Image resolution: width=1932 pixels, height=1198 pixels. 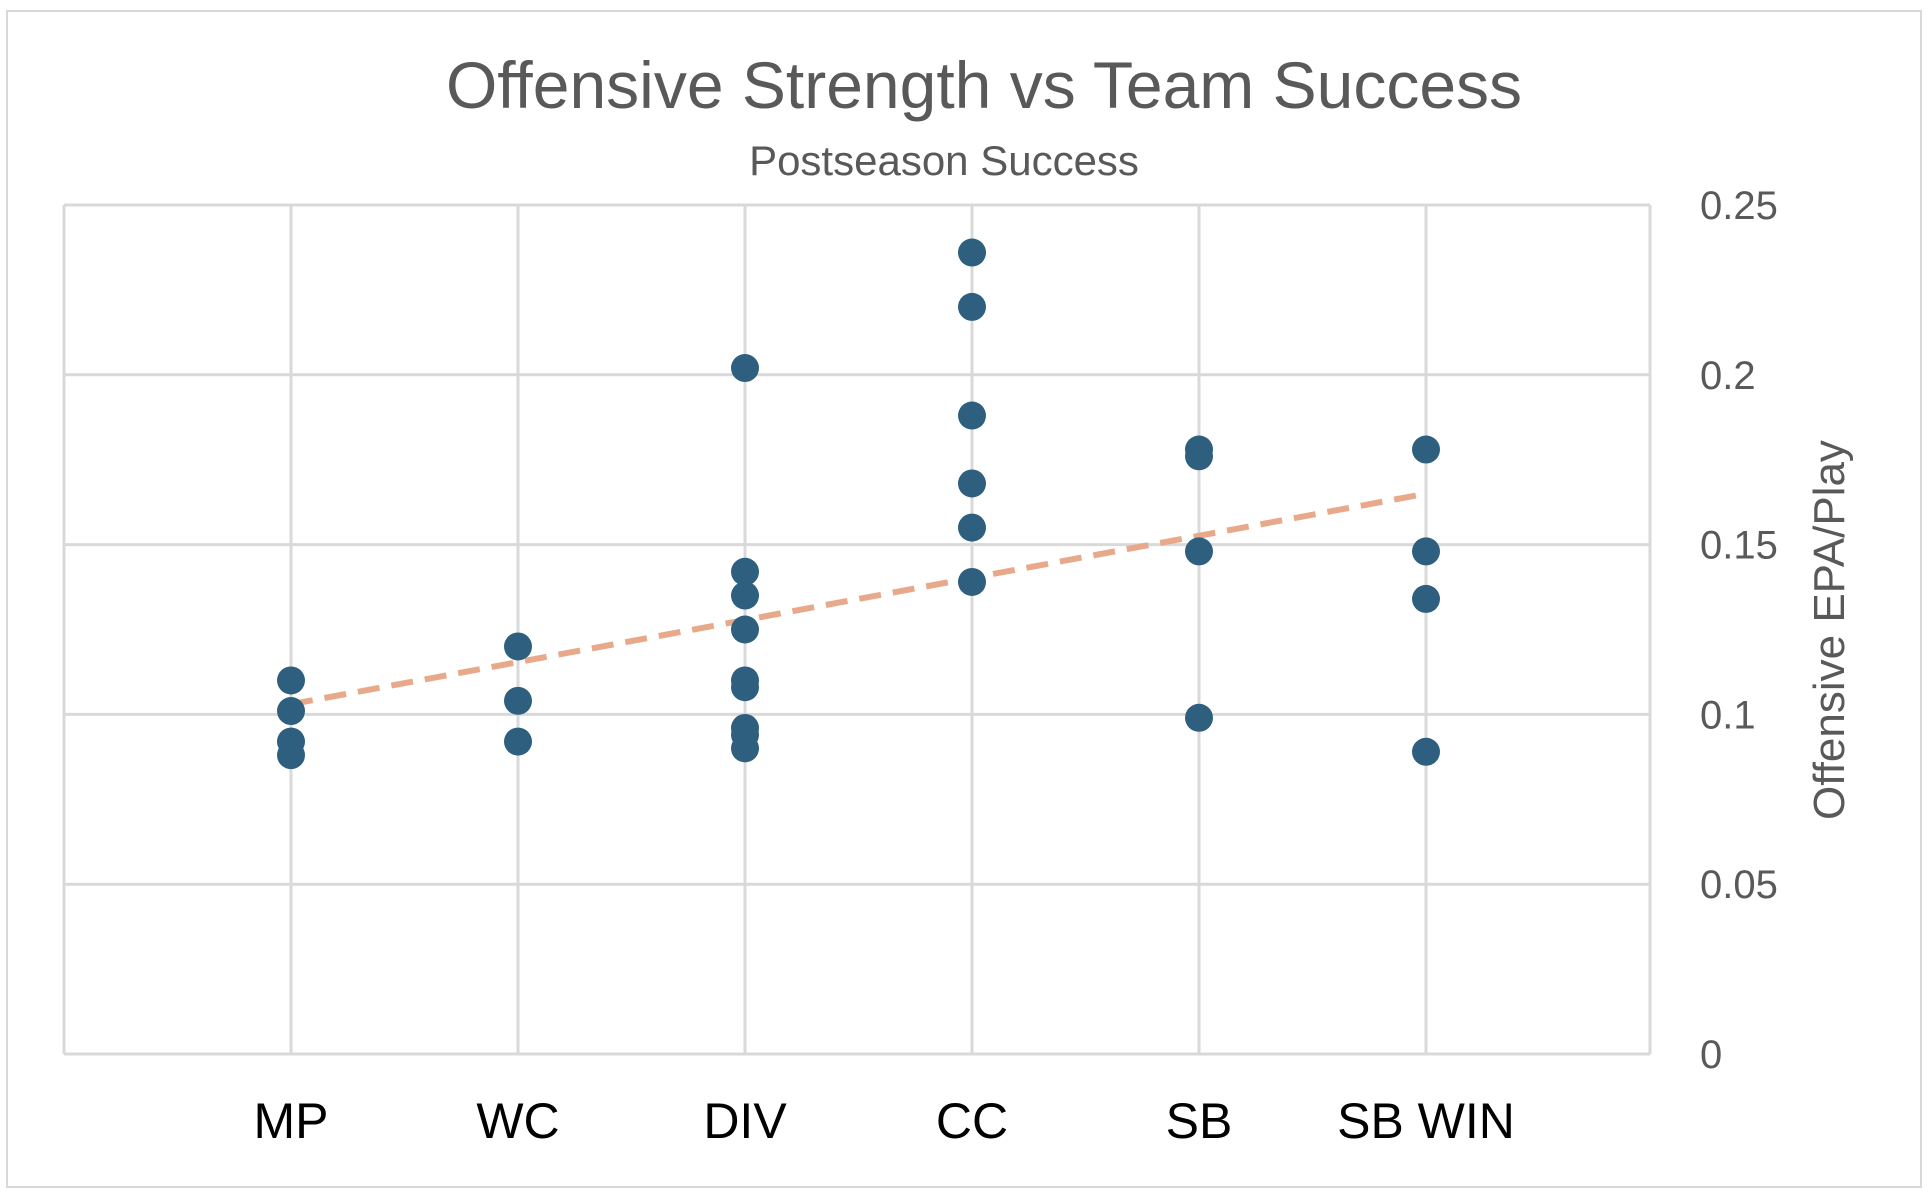 What do you see at coordinates (517, 1121) in the screenshot?
I see `x-tick-label: WC` at bounding box center [517, 1121].